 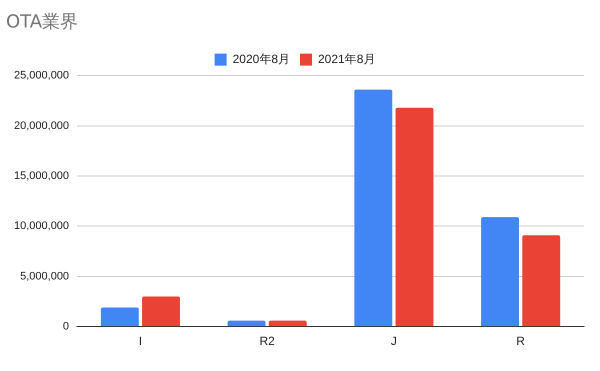 What do you see at coordinates (42, 126) in the screenshot?
I see `y-tick-label: 20,000,000` at bounding box center [42, 126].